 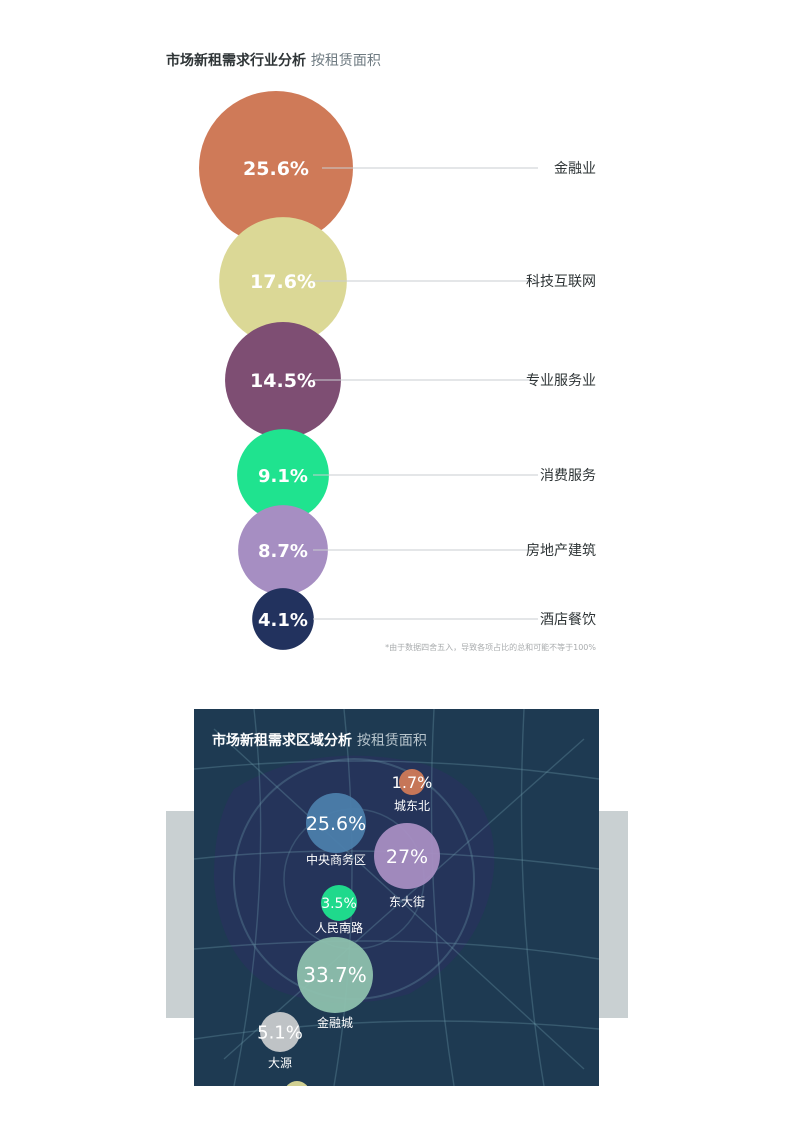 I want to click on industry-chart-subtitle: 按租赁面积, so click(x=345, y=61).